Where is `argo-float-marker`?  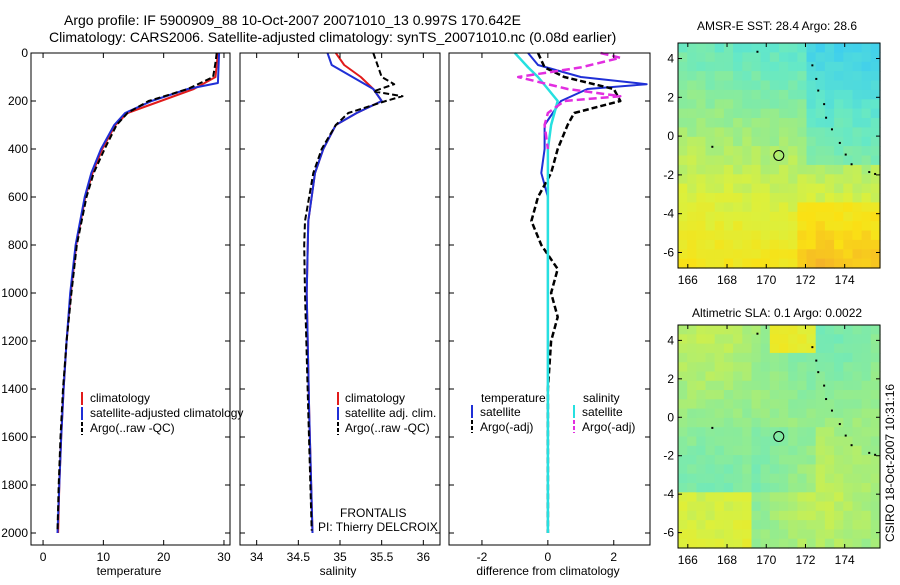
argo-float-marker is located at coordinates (779, 155).